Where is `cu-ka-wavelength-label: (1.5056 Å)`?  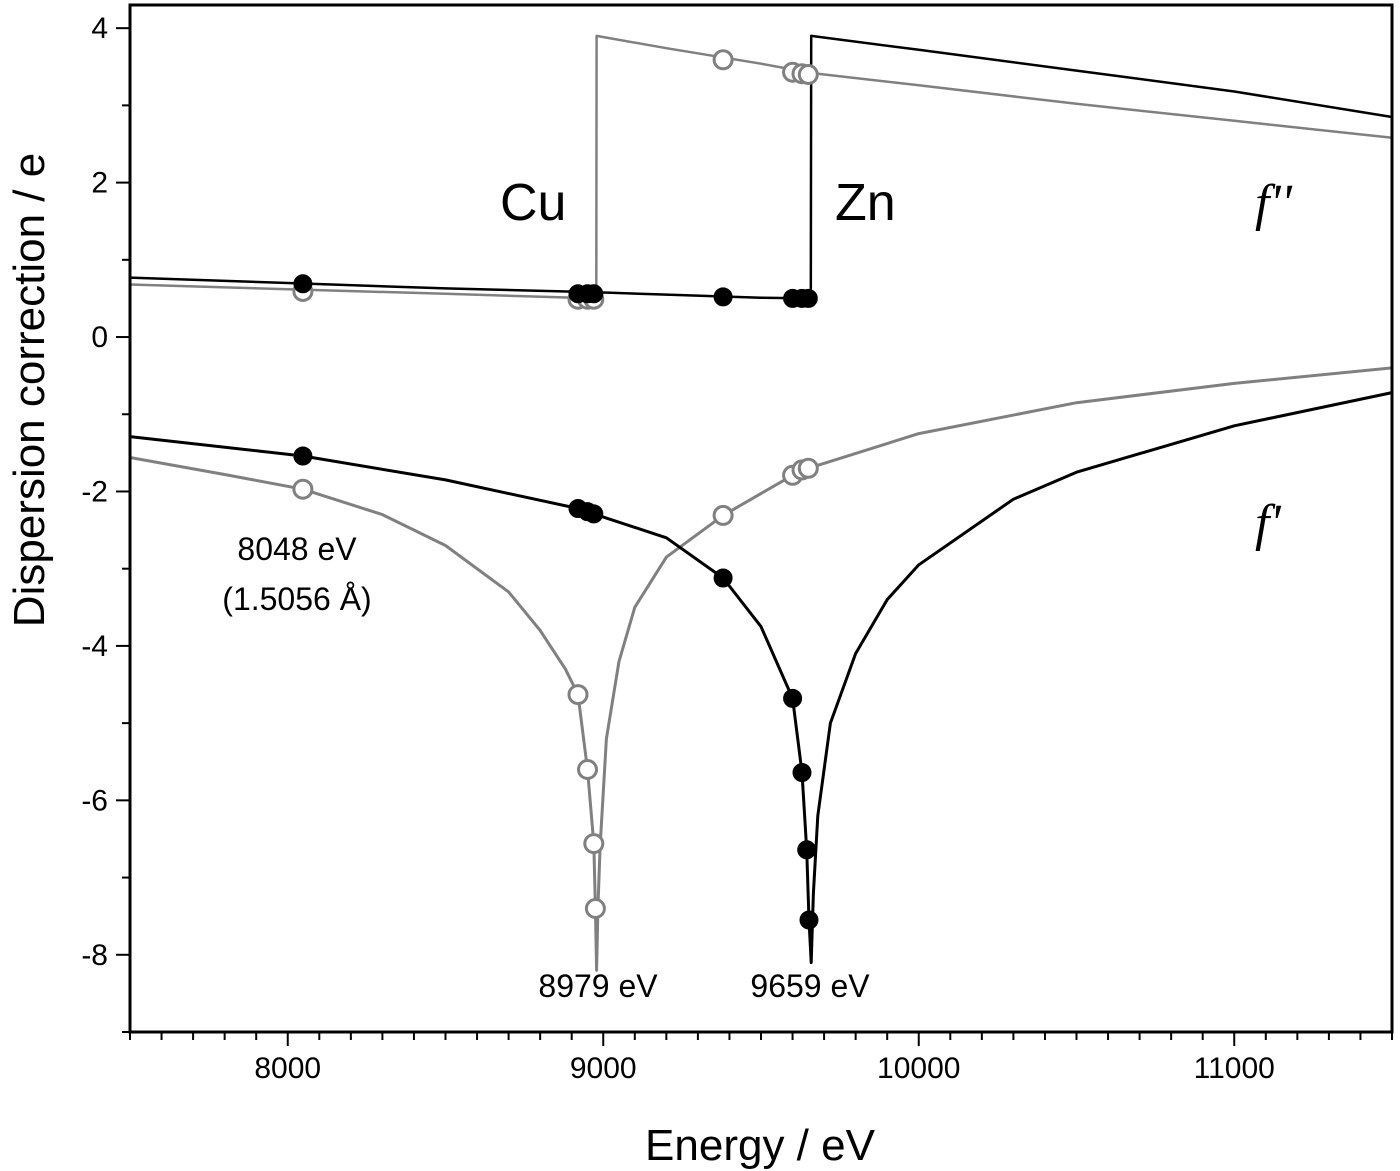 cu-ka-wavelength-label: (1.5056 Å) is located at coordinates (296, 599).